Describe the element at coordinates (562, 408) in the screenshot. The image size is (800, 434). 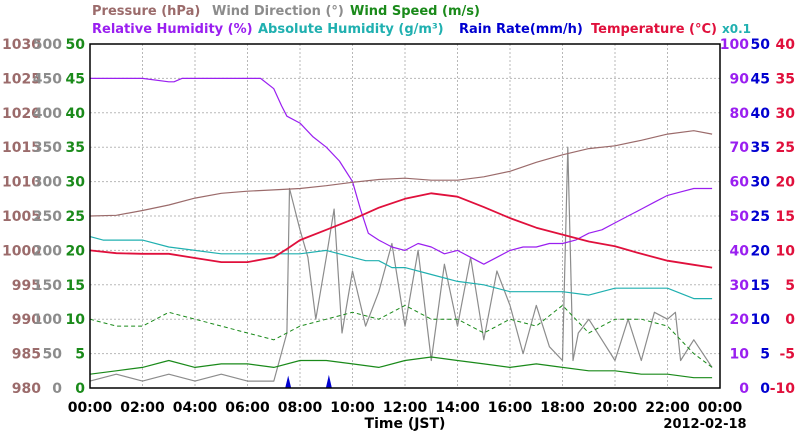
I see `x-tick-label: 18:00` at that location.